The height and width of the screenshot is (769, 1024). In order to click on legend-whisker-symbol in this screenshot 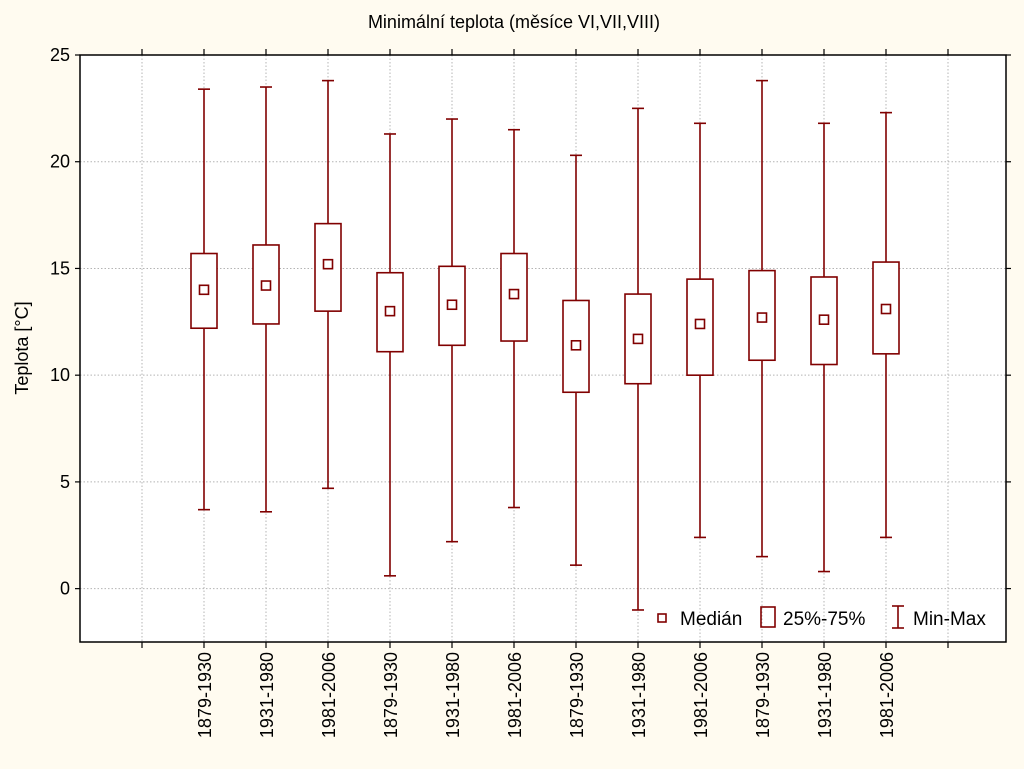, I will do `click(898, 617)`.